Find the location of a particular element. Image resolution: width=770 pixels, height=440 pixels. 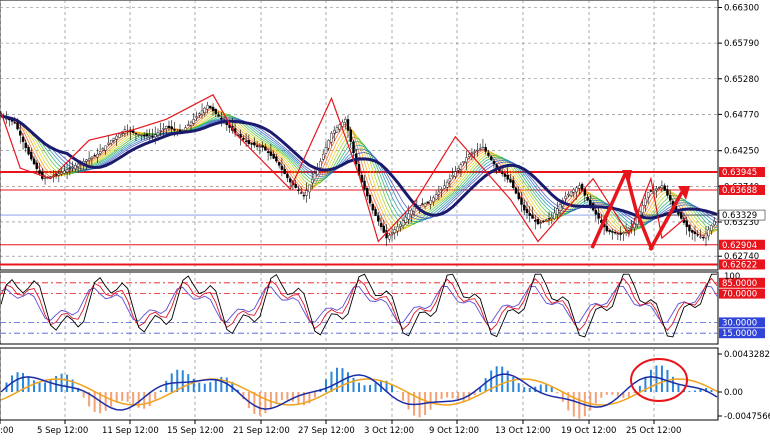

oscillator-line-main is located at coordinates (358, 305).